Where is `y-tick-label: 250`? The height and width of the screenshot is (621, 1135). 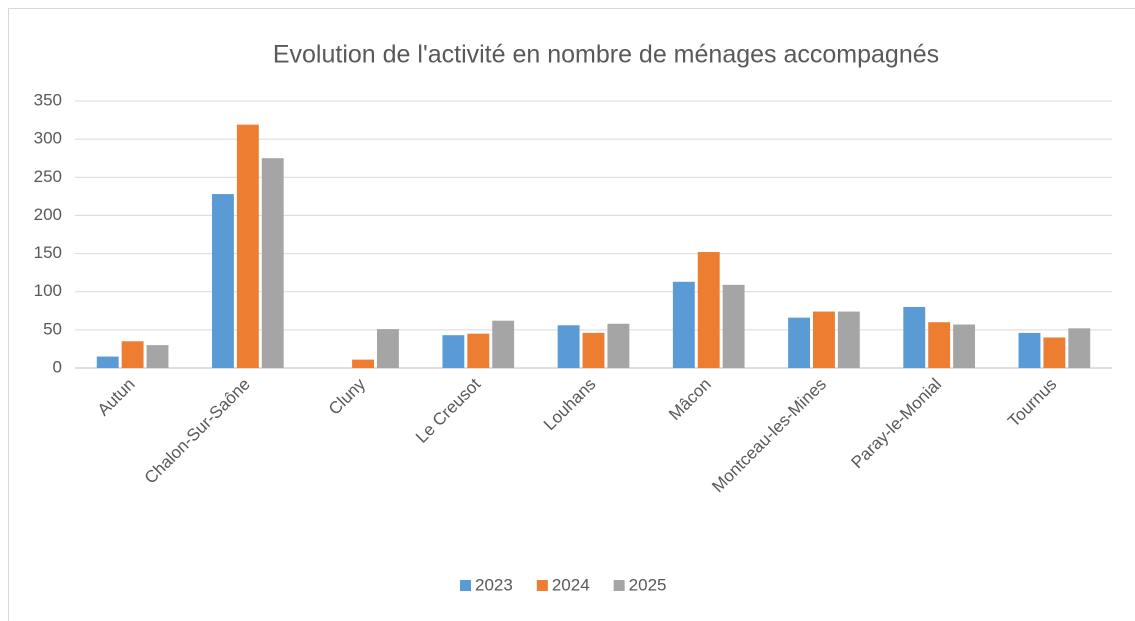
y-tick-label: 250 is located at coordinates (48, 176).